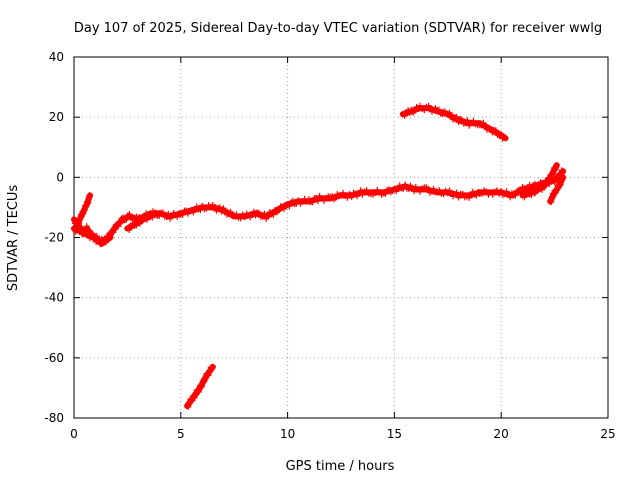  I want to click on y-tick-label: 40, so click(56, 57).